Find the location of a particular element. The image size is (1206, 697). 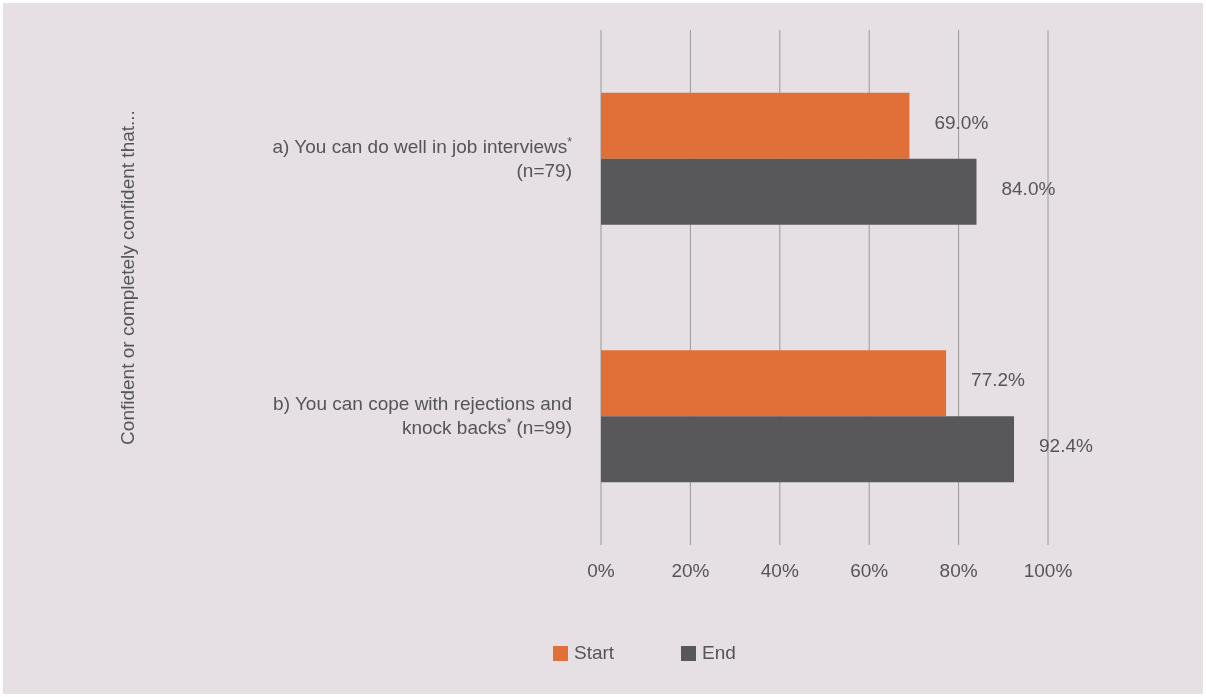

data-label: 84.0% is located at coordinates (1028, 188).